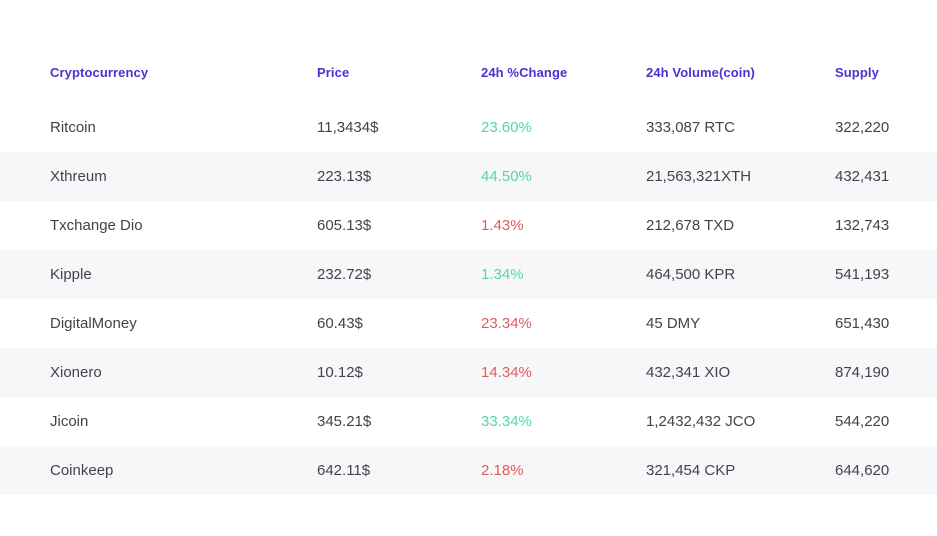 Image resolution: width=937 pixels, height=536 pixels. What do you see at coordinates (502, 225) in the screenshot?
I see `coin-change: 1.43%` at bounding box center [502, 225].